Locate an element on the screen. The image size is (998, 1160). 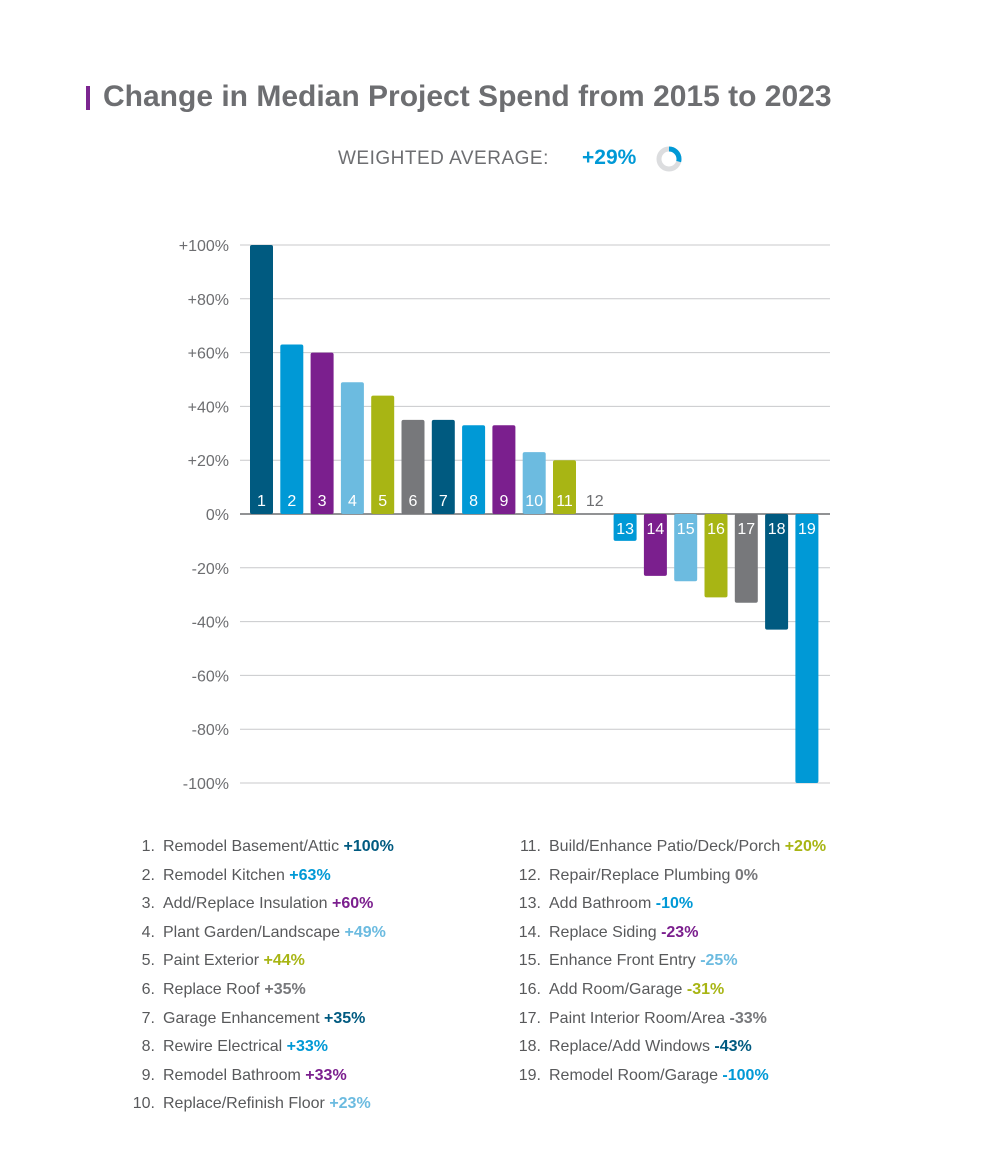
legend-item: 10. Replace/Refinish Floor +23% is located at coordinates (250, 1104).